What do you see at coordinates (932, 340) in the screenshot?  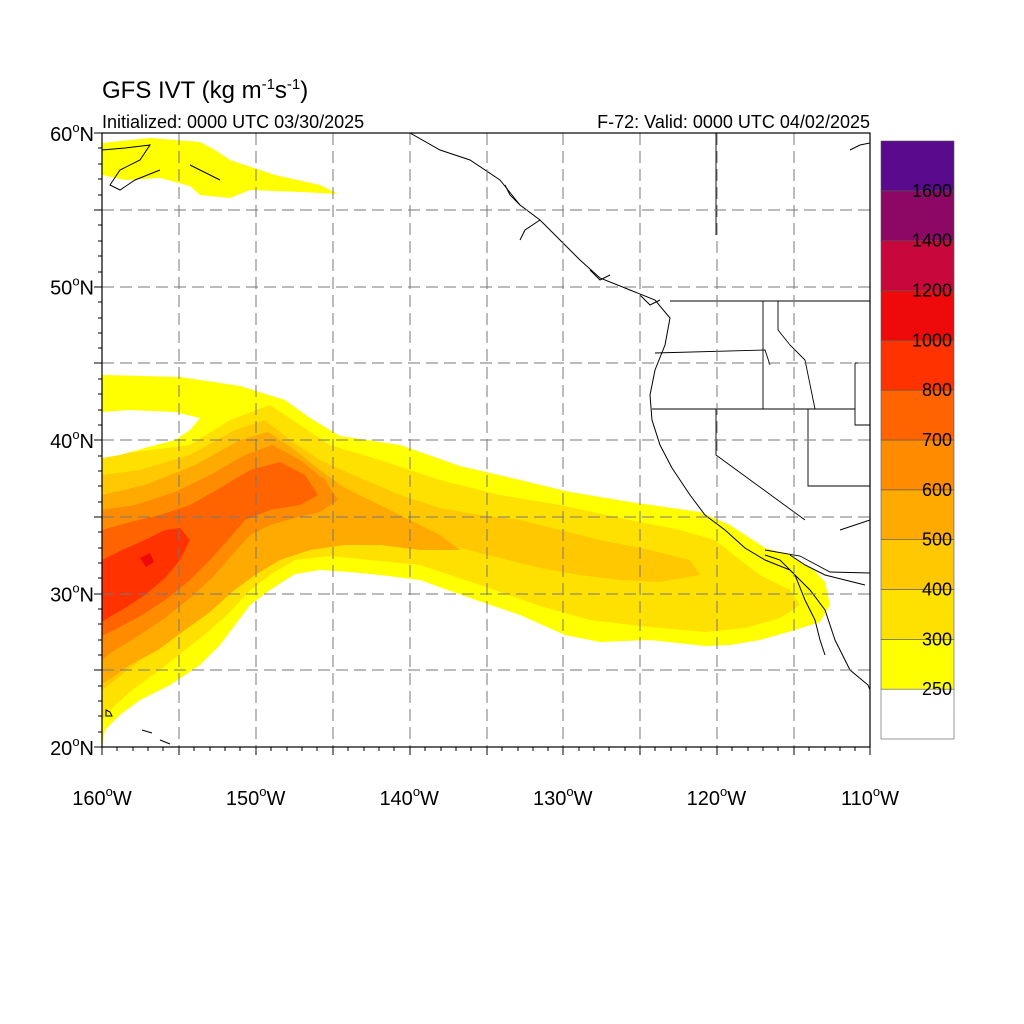 I see `colorbar-level-label: 1000` at bounding box center [932, 340].